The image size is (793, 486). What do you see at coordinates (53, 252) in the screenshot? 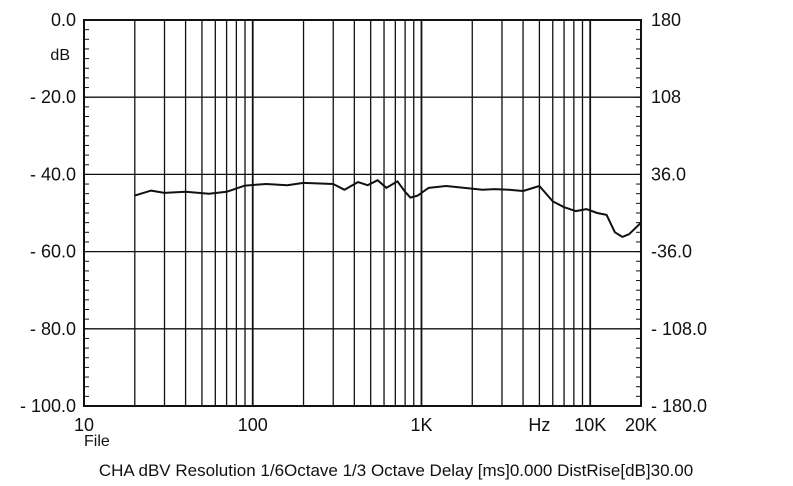
I see `y-tick-label: - 60.0` at bounding box center [53, 252].